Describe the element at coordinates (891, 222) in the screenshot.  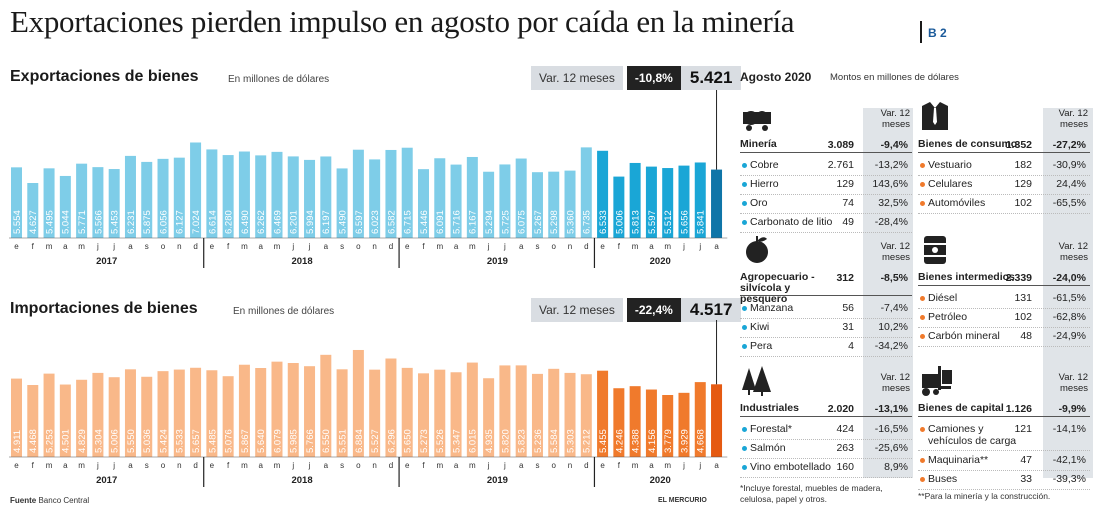
I see `item-variation: -28,4%` at that location.